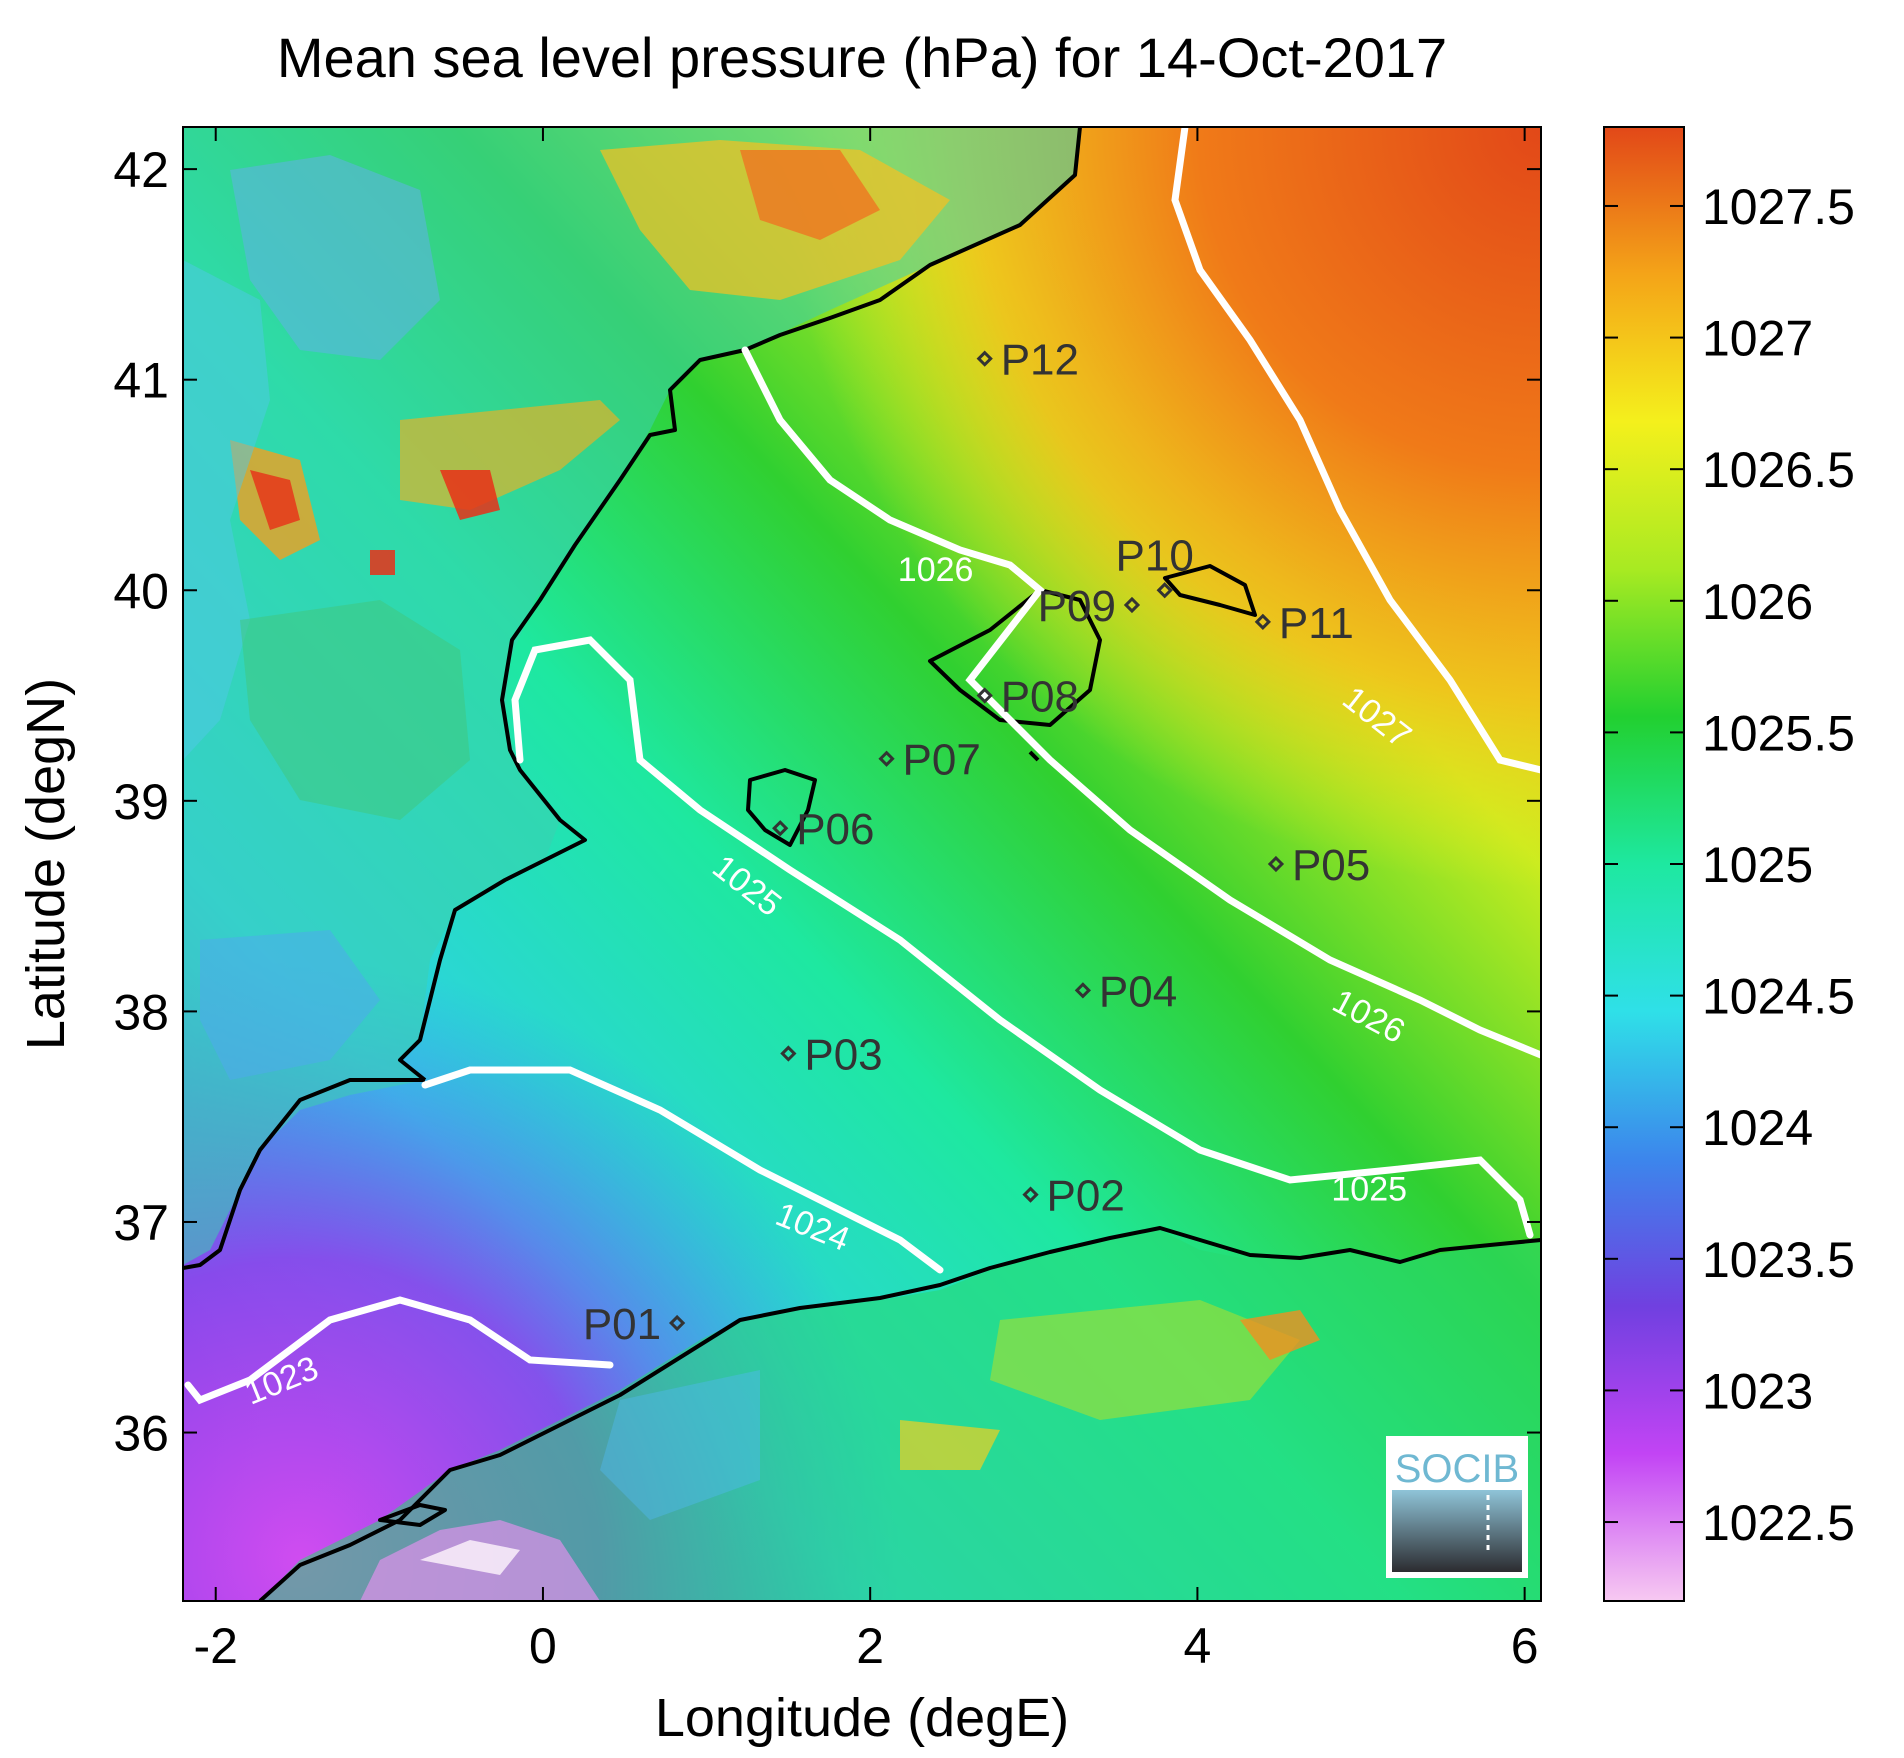  I want to click on x-tick-label: -2, so click(215, 1646).